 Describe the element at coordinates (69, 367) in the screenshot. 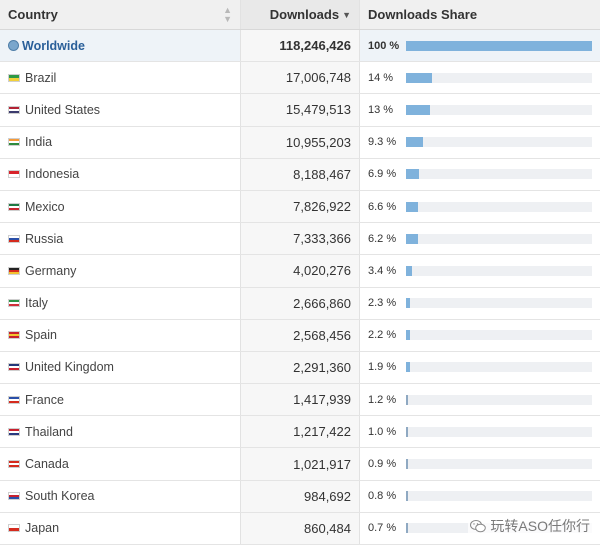

I see `country-name: United Kingdom` at that location.